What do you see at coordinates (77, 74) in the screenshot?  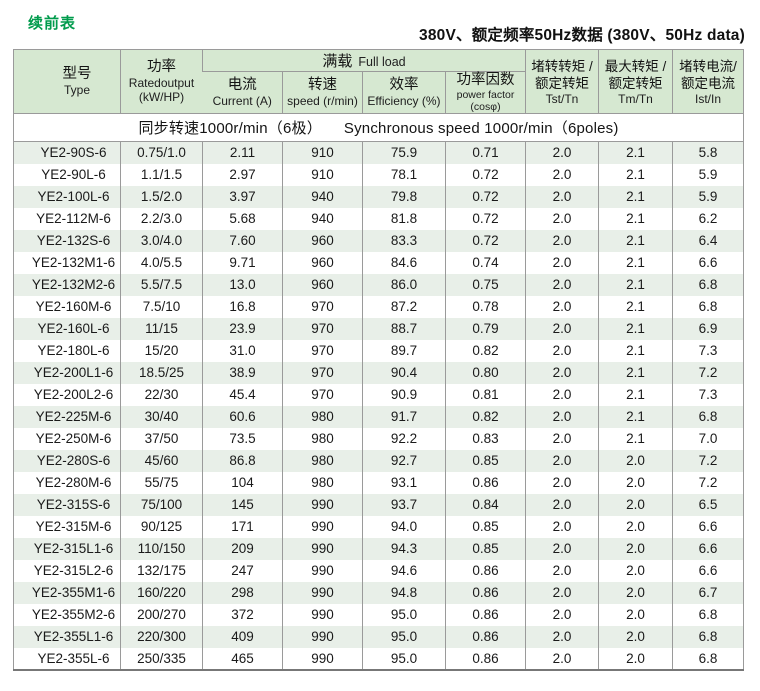 I see `col-header-type-zh: 型号` at bounding box center [77, 74].